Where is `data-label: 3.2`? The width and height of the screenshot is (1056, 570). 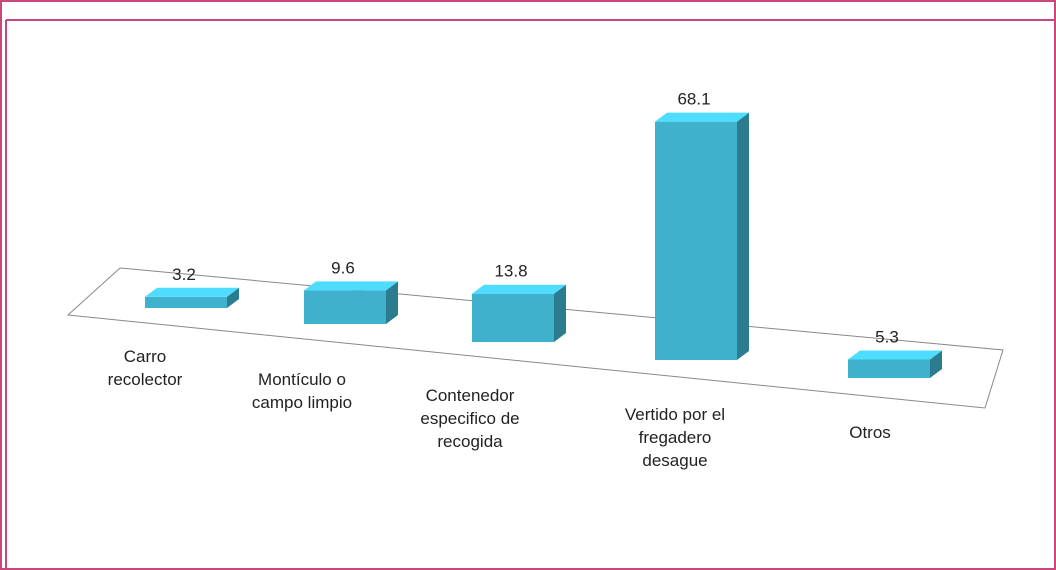
data-label: 3.2 is located at coordinates (184, 274).